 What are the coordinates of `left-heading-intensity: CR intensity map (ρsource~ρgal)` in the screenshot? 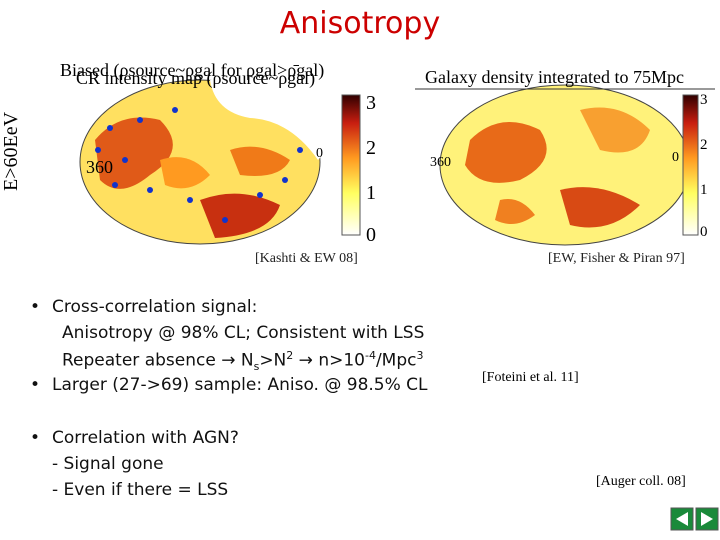 It's located at (196, 78).